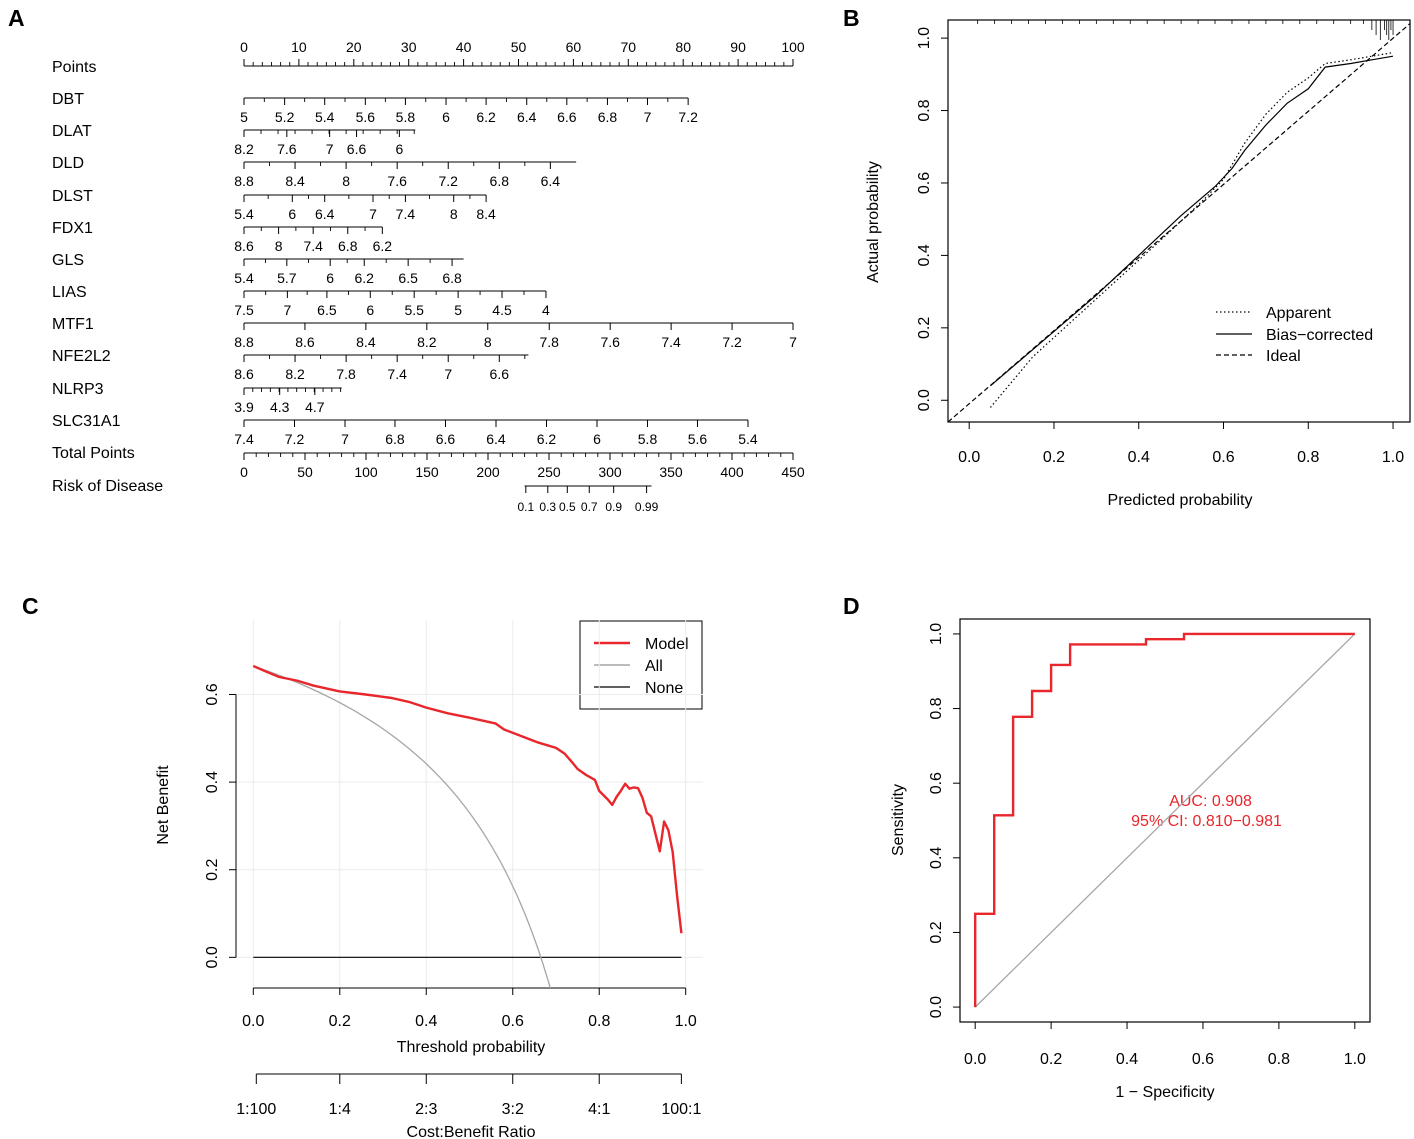  Describe the element at coordinates (93, 453) in the screenshot. I see `row-label-total-points: Total Points` at that location.